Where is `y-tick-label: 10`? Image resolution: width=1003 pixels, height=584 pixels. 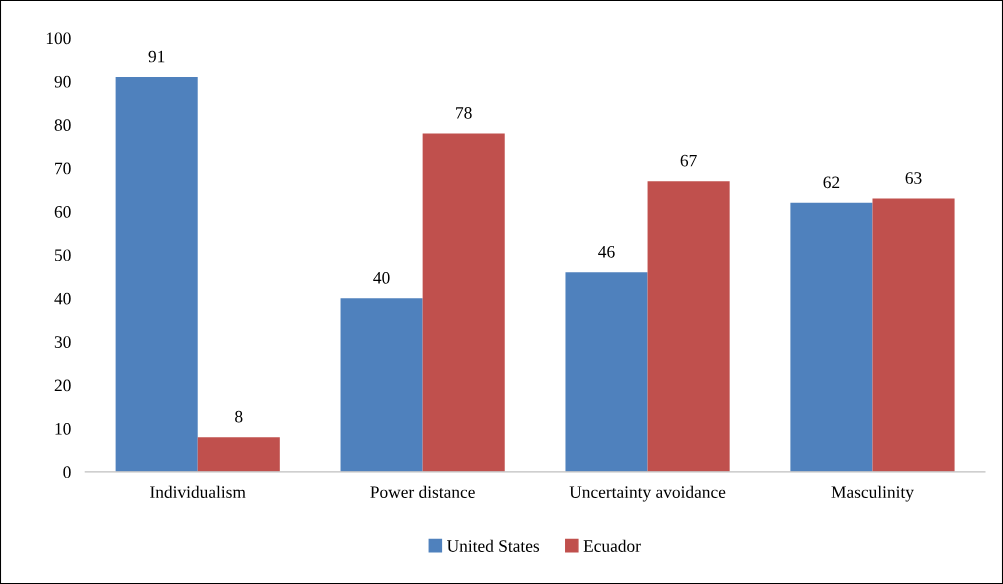
y-tick-label: 10 is located at coordinates (63, 428).